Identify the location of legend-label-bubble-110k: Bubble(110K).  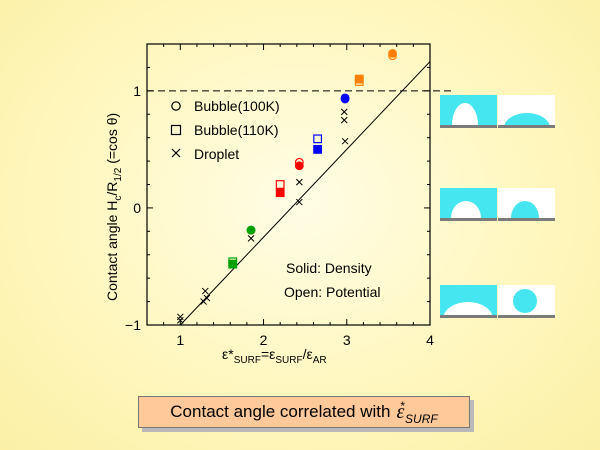
(236, 130).